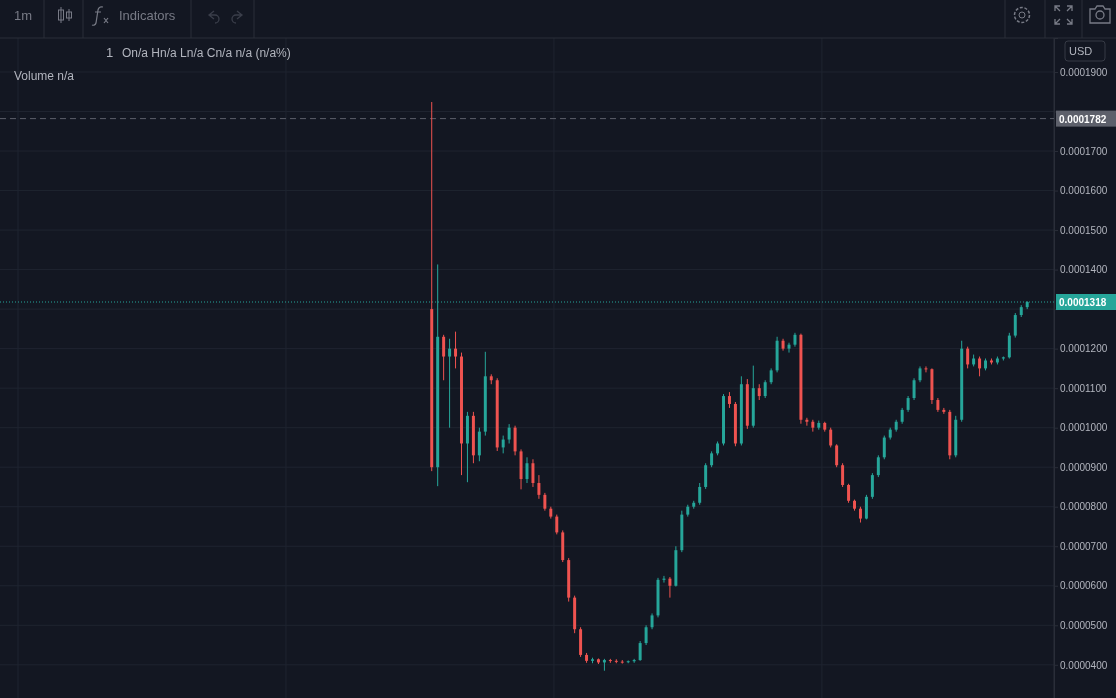 This screenshot has height=698, width=1116. Describe the element at coordinates (1084, 349) in the screenshot. I see `y-tick-label: 0.0001200` at that location.